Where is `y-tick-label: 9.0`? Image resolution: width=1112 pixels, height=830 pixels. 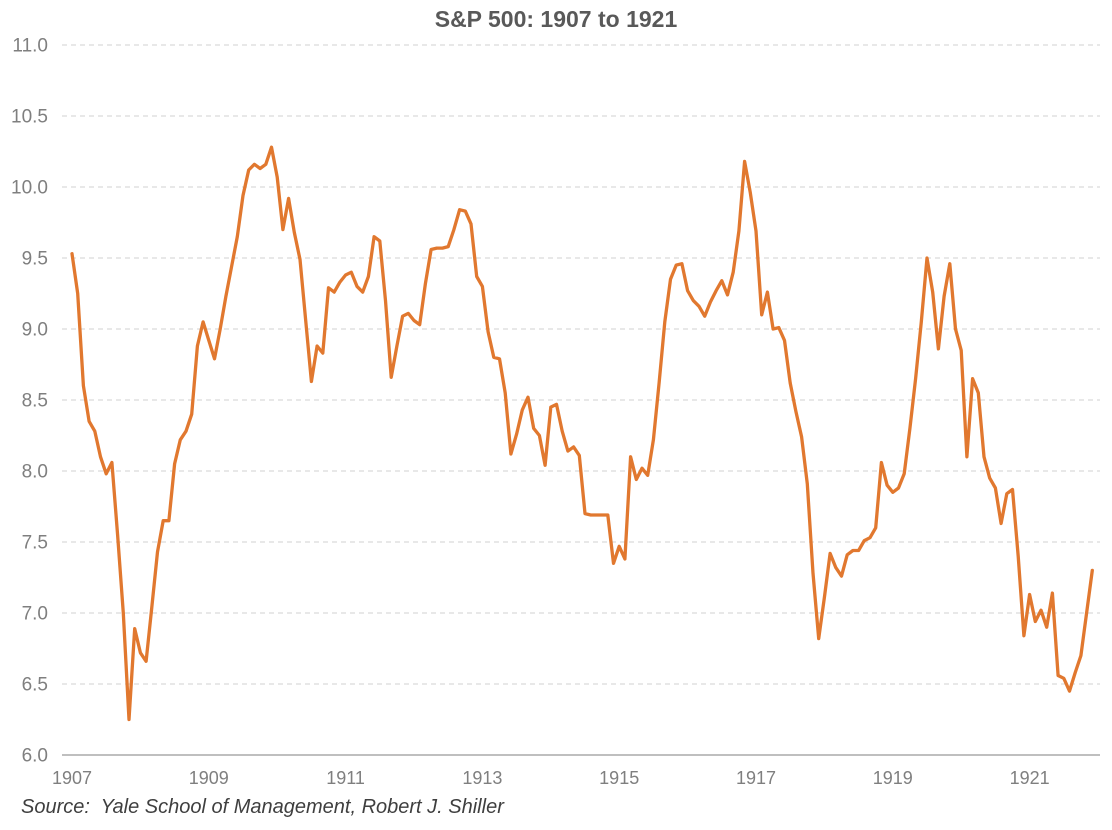
y-tick-label: 9.0 is located at coordinates (35, 330).